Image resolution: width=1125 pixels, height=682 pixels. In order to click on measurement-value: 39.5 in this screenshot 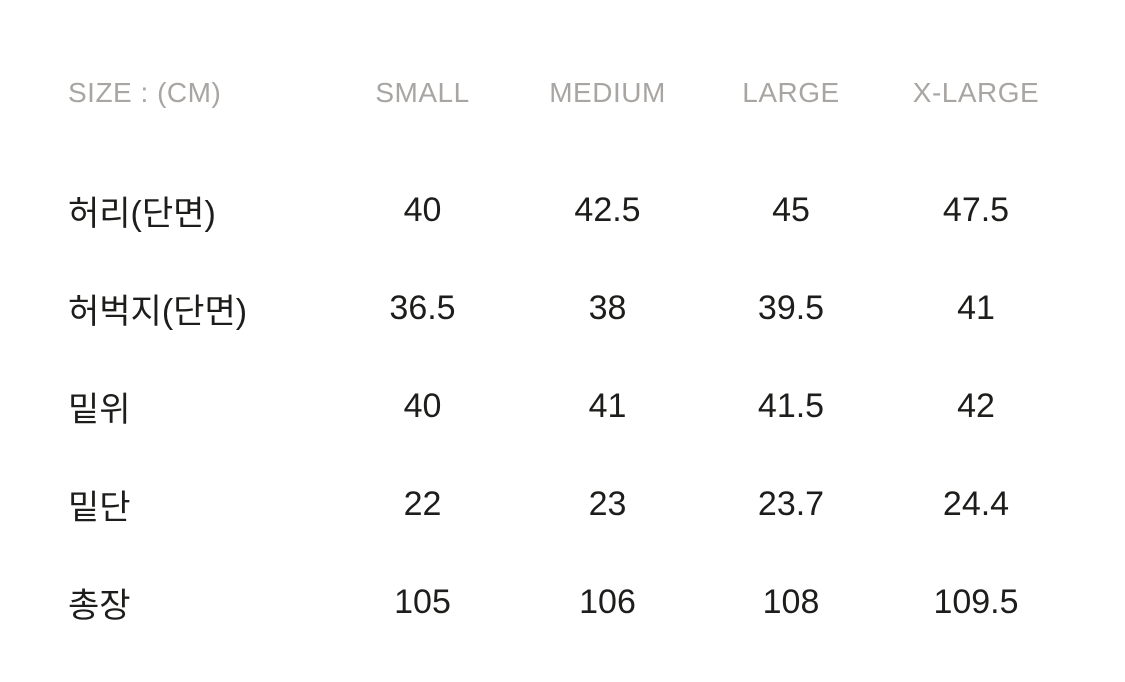, I will do `click(791, 307)`.